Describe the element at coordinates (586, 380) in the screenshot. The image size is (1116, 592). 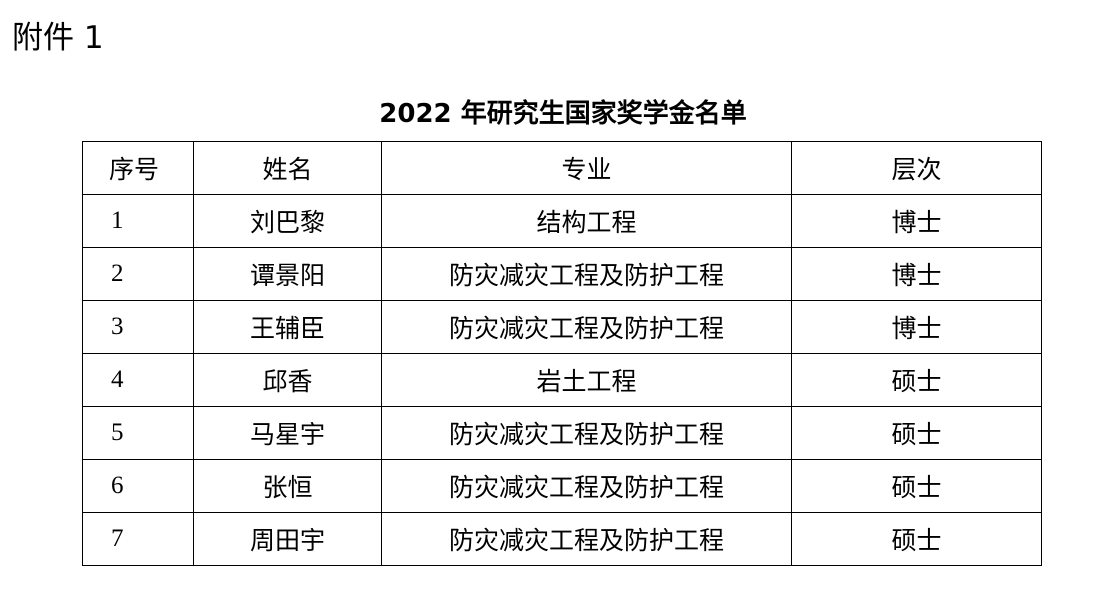
I see `cell-major: 岩土工程` at that location.